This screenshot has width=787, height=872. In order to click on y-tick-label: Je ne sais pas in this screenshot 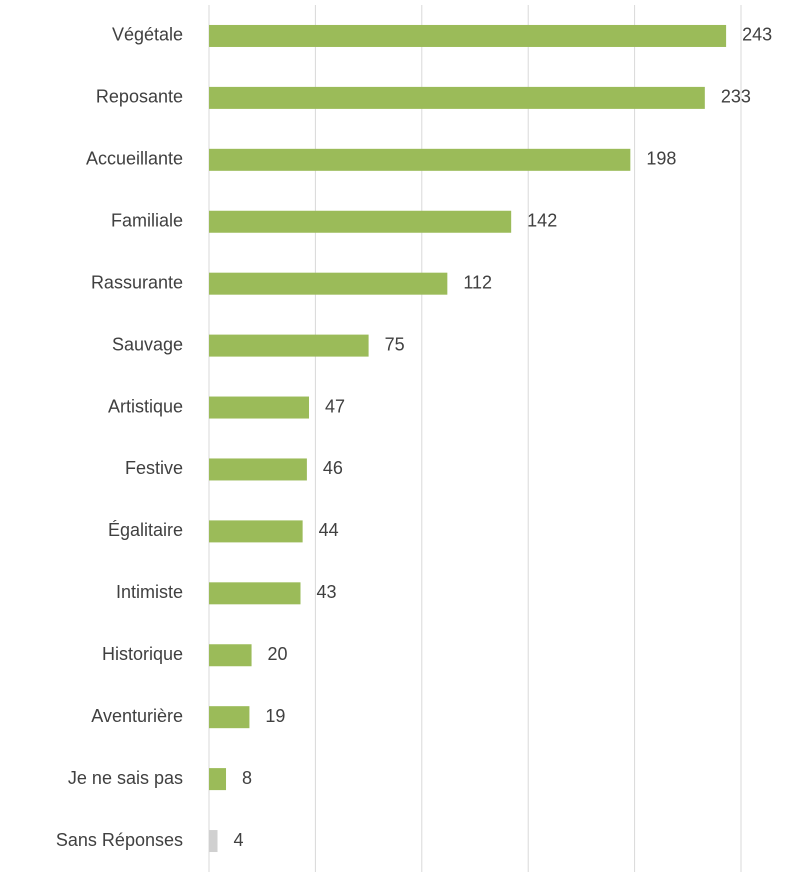, I will do `click(125, 778)`.